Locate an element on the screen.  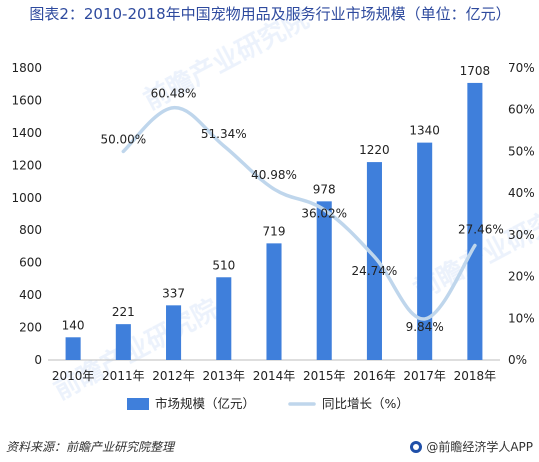
x-tick-label: 2017年 is located at coordinates (424, 376).